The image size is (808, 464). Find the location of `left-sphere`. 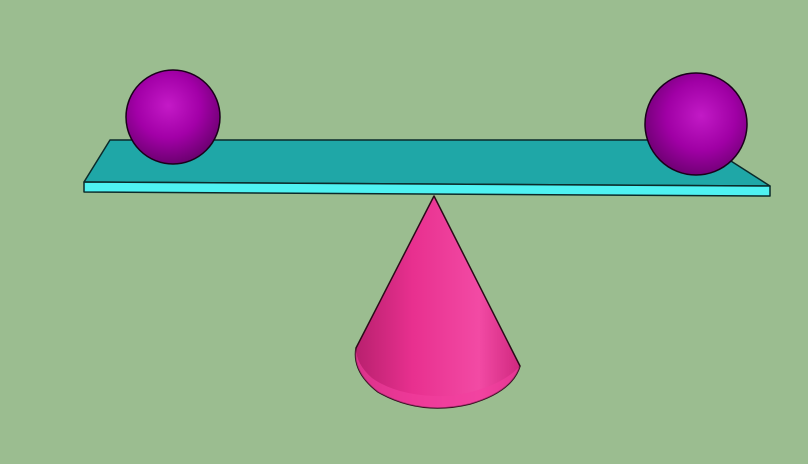

left-sphere is located at coordinates (173, 117).